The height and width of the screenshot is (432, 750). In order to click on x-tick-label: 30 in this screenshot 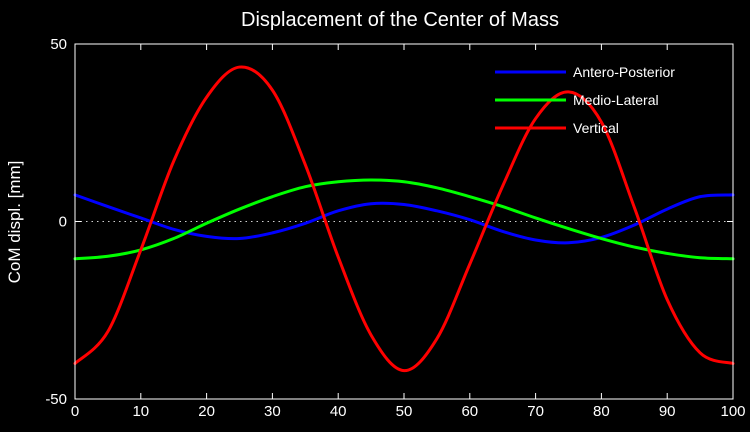, I will do `click(272, 411)`.